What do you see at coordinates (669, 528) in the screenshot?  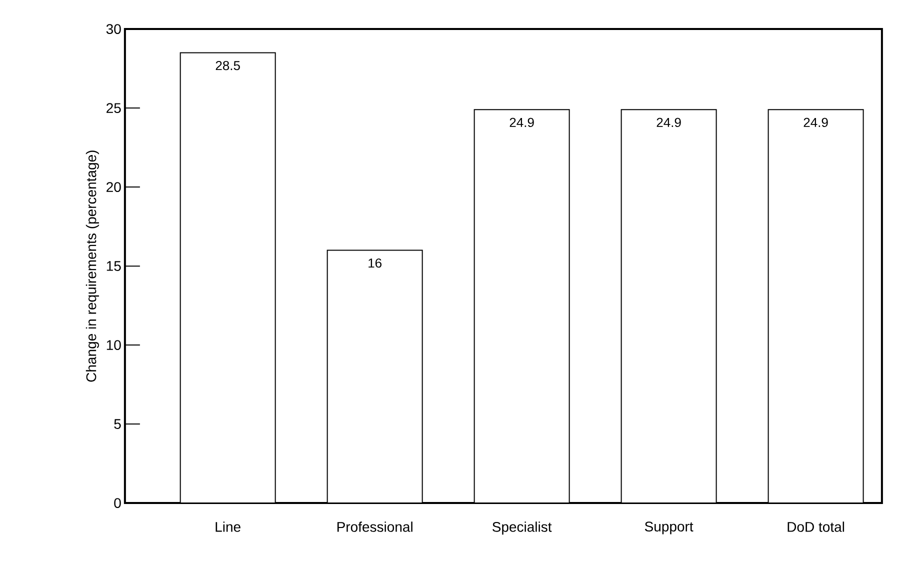 I see `x-tick-label: Support` at bounding box center [669, 528].